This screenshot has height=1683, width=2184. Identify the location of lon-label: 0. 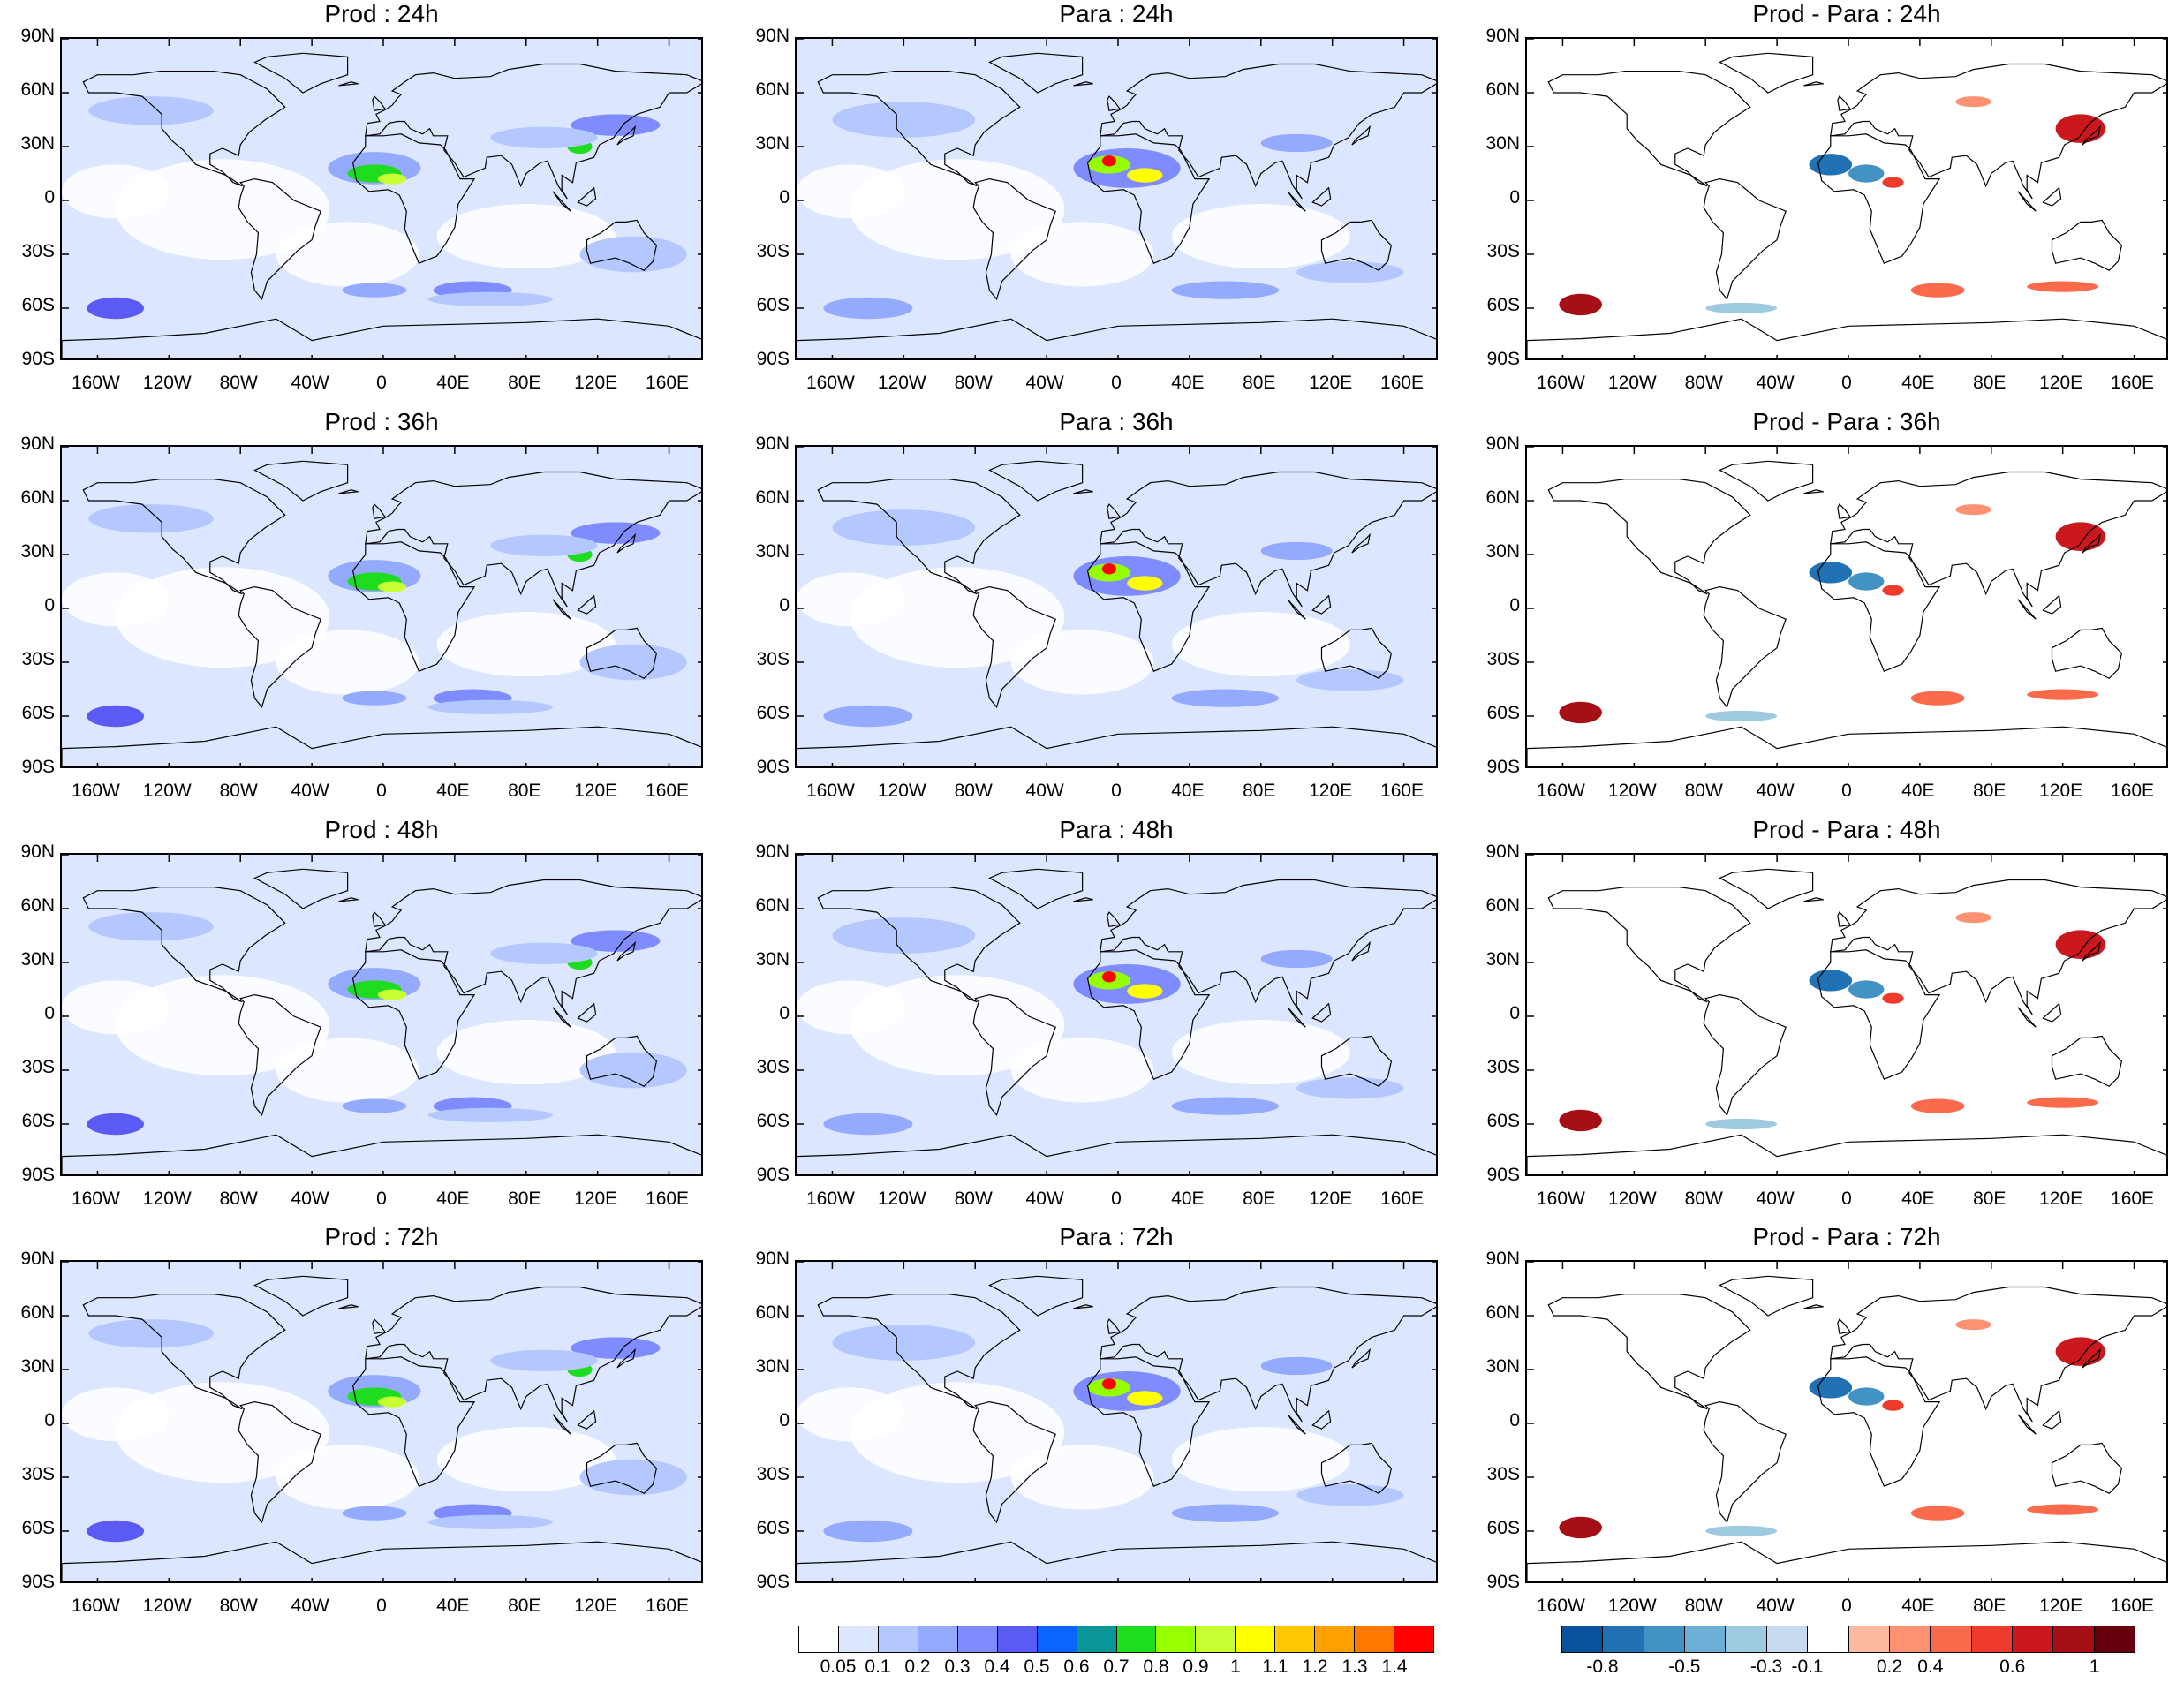
(381, 1606).